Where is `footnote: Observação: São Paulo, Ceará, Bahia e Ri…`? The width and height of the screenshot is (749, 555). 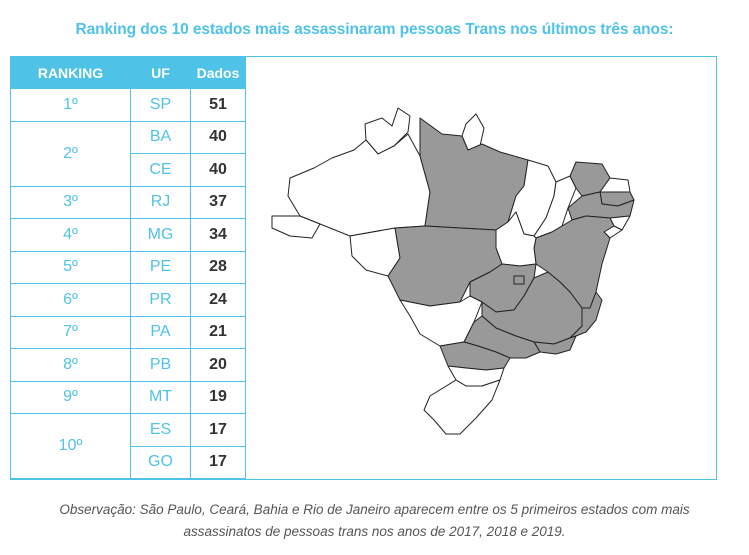 footnote: Observação: São Paulo, Ceará, Bahia e Ri… is located at coordinates (374, 521).